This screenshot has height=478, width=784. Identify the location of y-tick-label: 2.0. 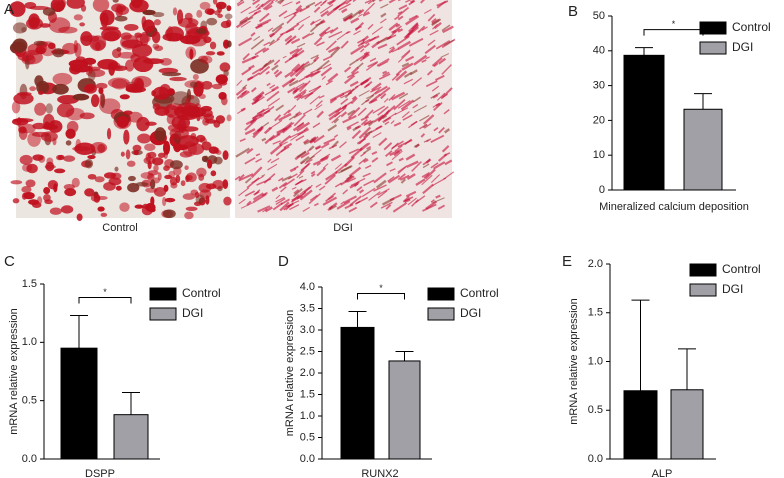
(595, 264).